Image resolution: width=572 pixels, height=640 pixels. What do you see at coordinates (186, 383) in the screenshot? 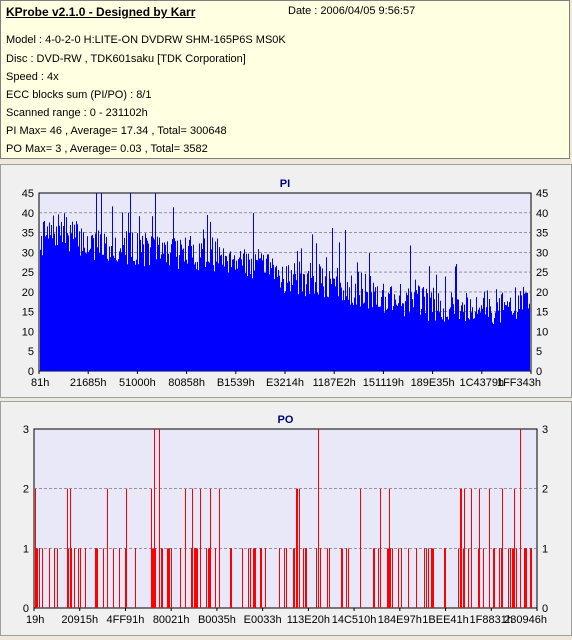
I see `x-tick-label: 80858h` at bounding box center [186, 383].